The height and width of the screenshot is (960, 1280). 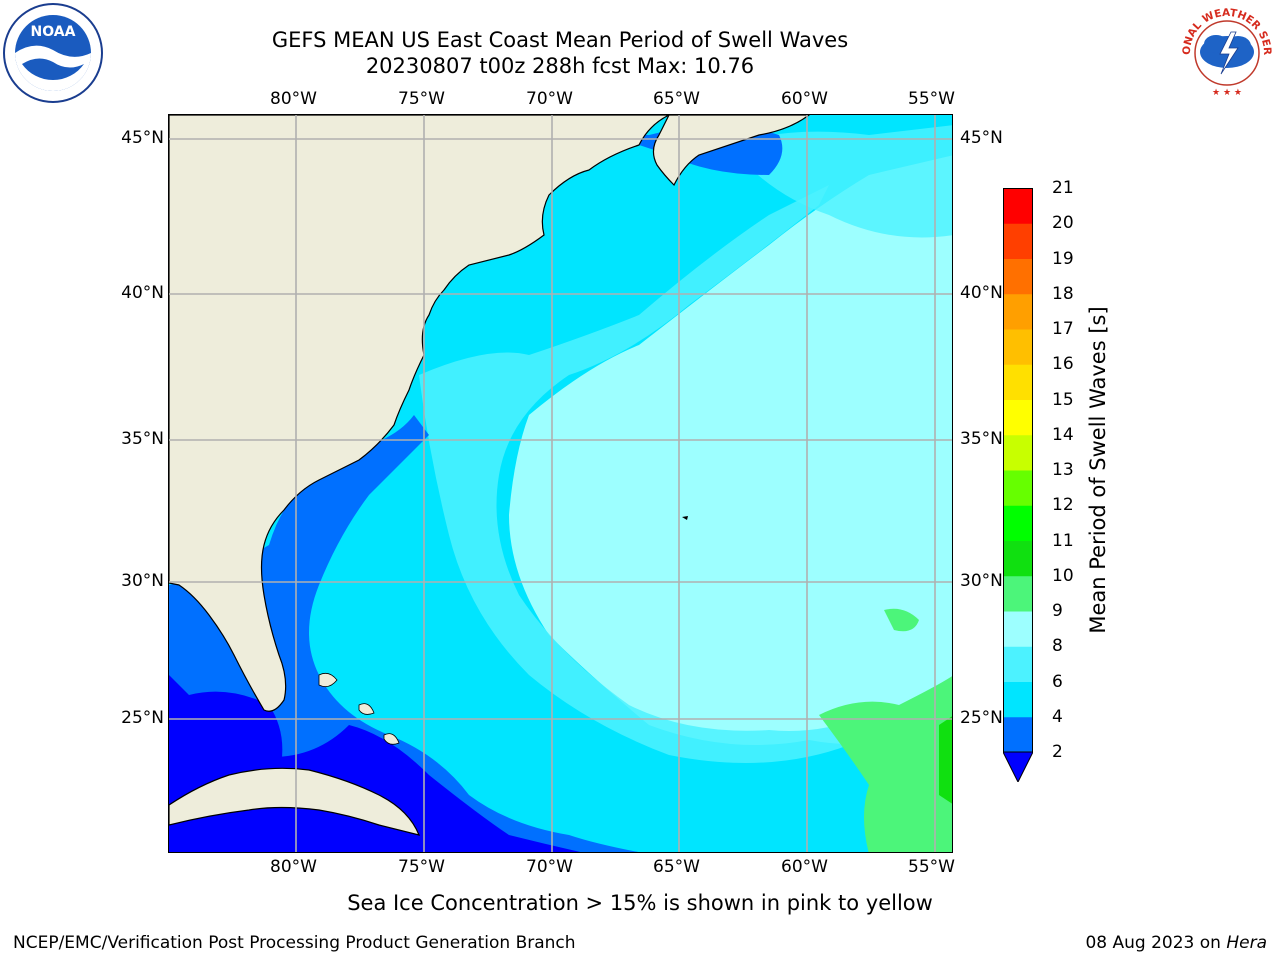 I want to click on colorbar-tick-label: 17, so click(x=1063, y=329).